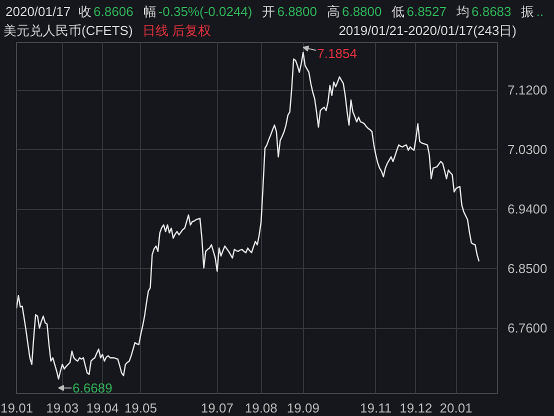 This screenshot has height=416, width=554. I want to click on y-tick-label: 6.9400, so click(528, 209).